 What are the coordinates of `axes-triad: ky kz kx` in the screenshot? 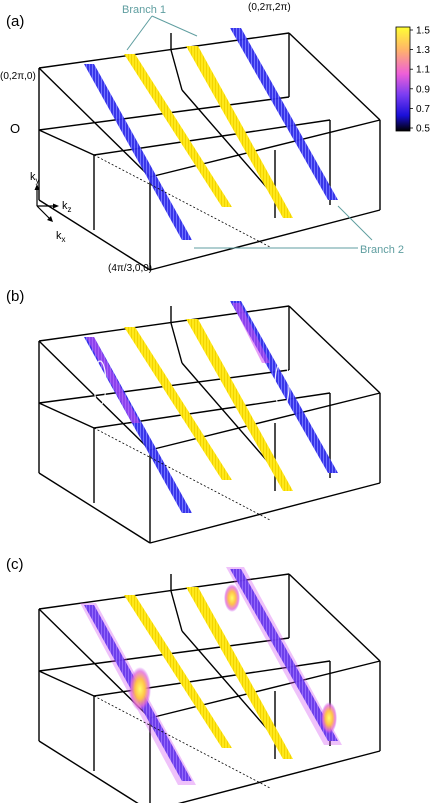 It's located at (51, 207).